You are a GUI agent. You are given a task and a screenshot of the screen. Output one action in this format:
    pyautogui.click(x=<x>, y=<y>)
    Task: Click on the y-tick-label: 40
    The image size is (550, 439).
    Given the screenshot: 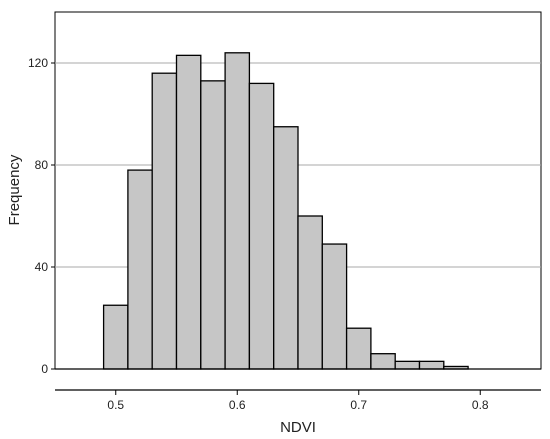 What is the action you would take?
    pyautogui.click(x=42, y=267)
    